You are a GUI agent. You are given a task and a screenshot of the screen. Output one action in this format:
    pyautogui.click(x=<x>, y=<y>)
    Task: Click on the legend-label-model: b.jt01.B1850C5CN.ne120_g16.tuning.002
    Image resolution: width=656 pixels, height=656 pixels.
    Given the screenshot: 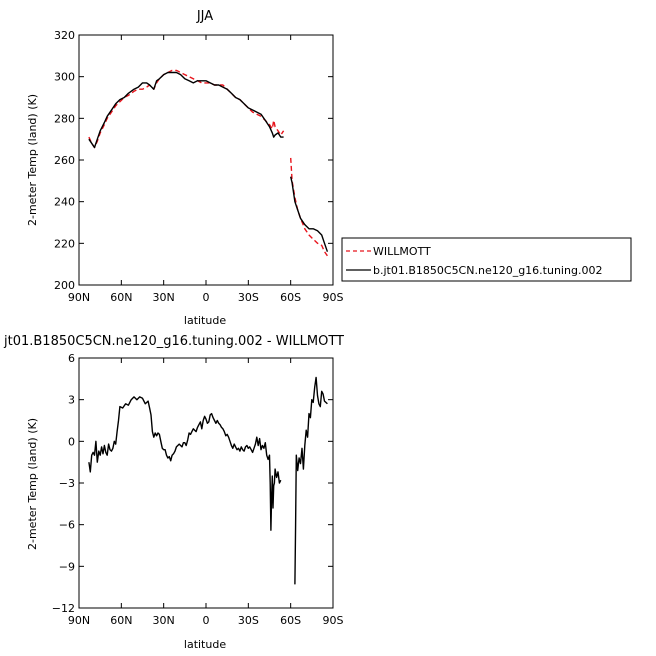 What is the action you would take?
    pyautogui.click(x=487, y=270)
    